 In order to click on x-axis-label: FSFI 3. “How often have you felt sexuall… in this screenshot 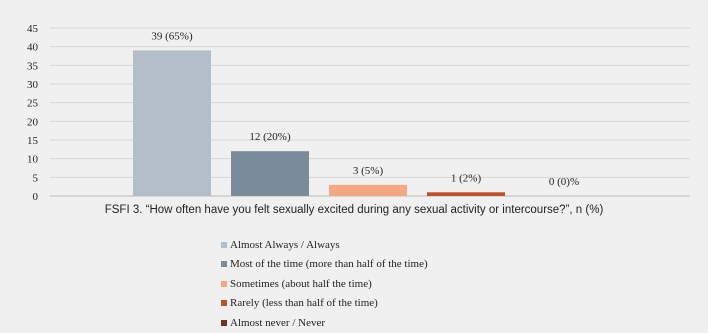, I will do `click(354, 210)`.